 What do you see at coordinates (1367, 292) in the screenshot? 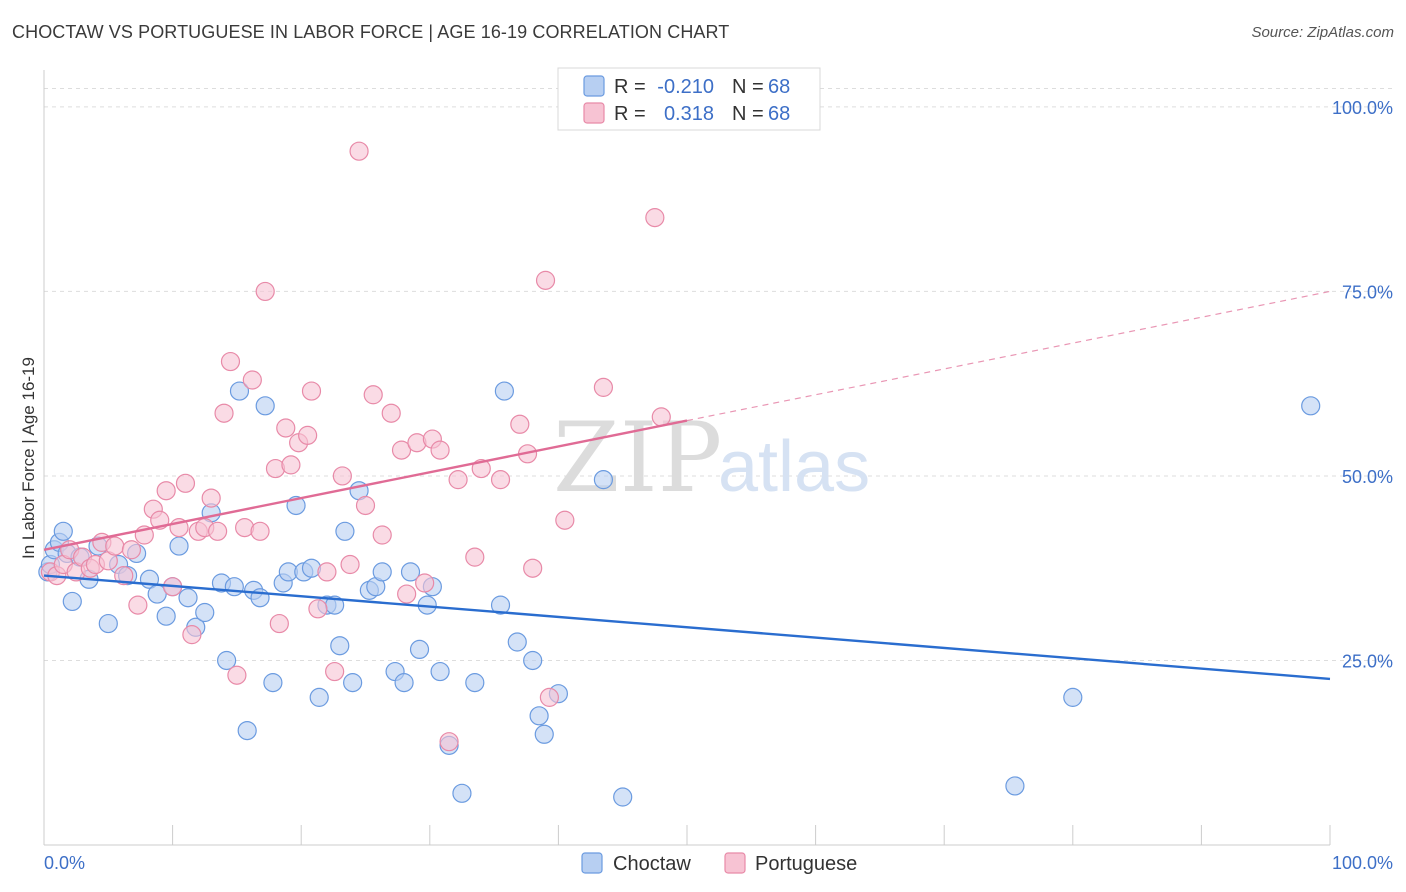
I see `y-tick-label: 75.0%` at bounding box center [1367, 292].